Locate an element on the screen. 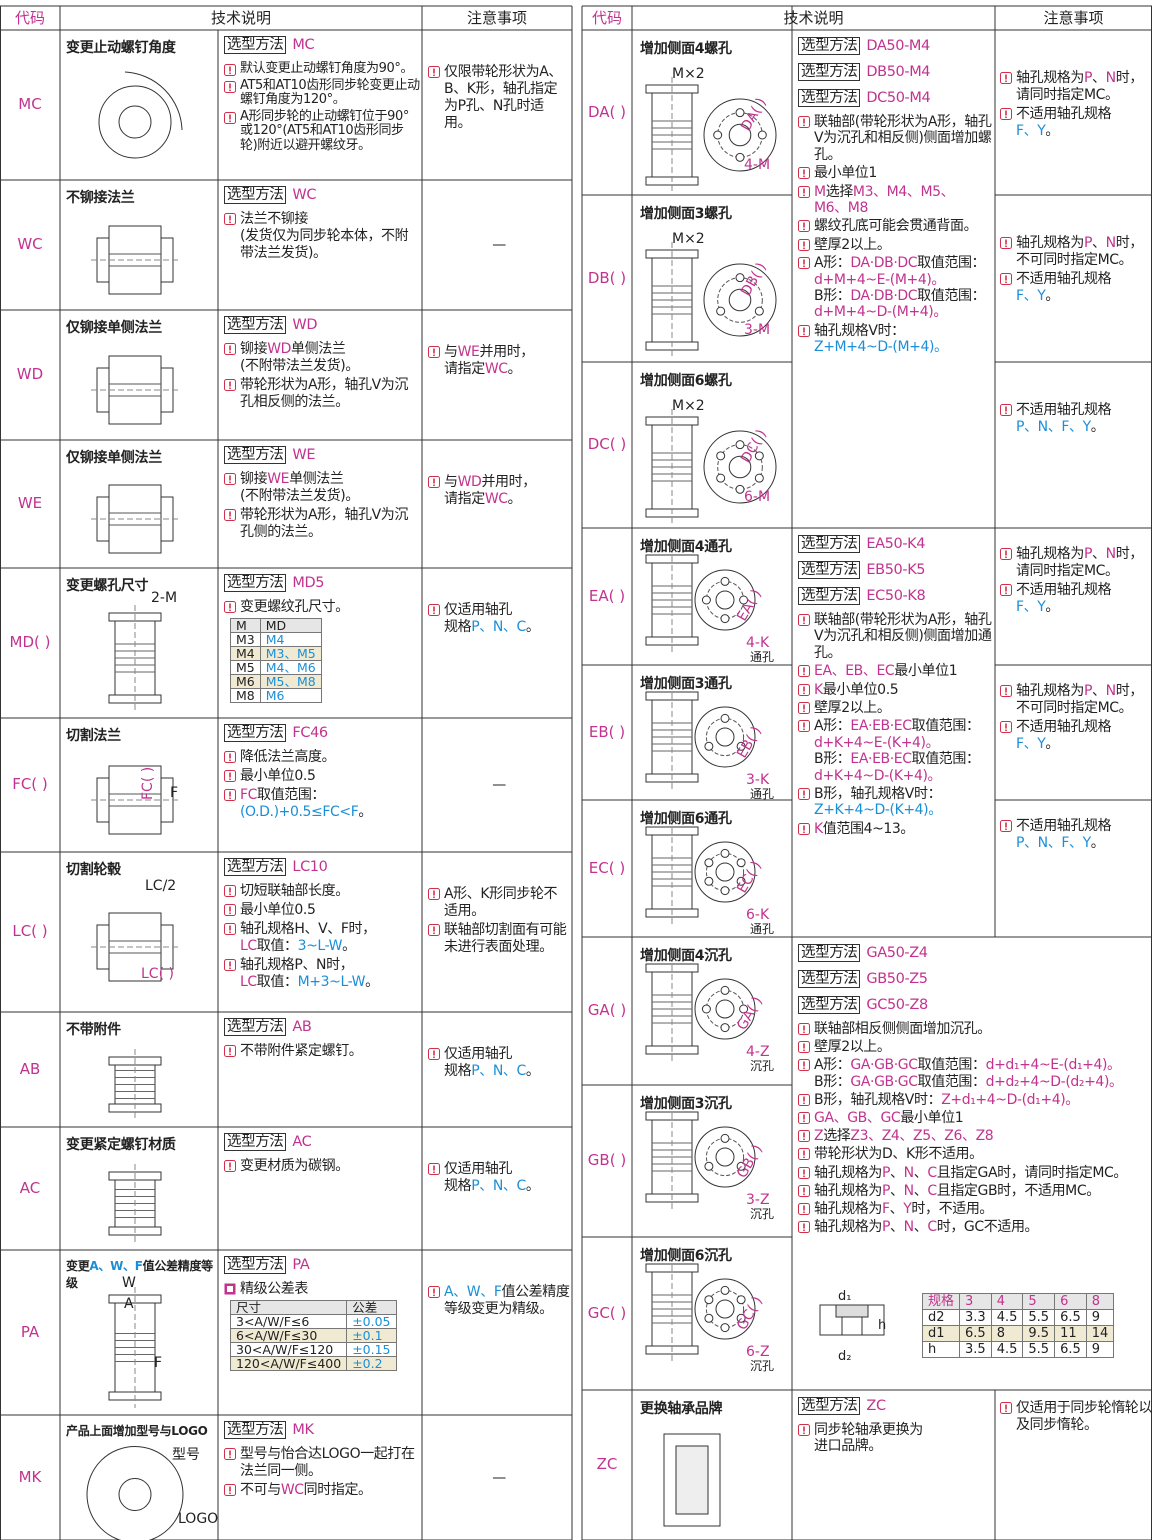 The width and height of the screenshot is (1152, 1540). notes: 轴孔规格为P、N时， 不可同时指定MC。不适用轴孔规格 F、Y。 is located at coordinates (1076, 271).